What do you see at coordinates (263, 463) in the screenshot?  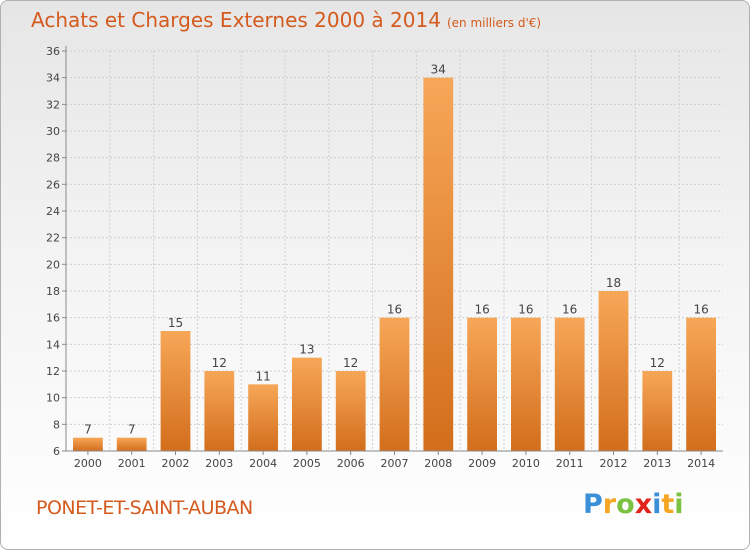 I see `x-tick-label: 2004` at bounding box center [263, 463].